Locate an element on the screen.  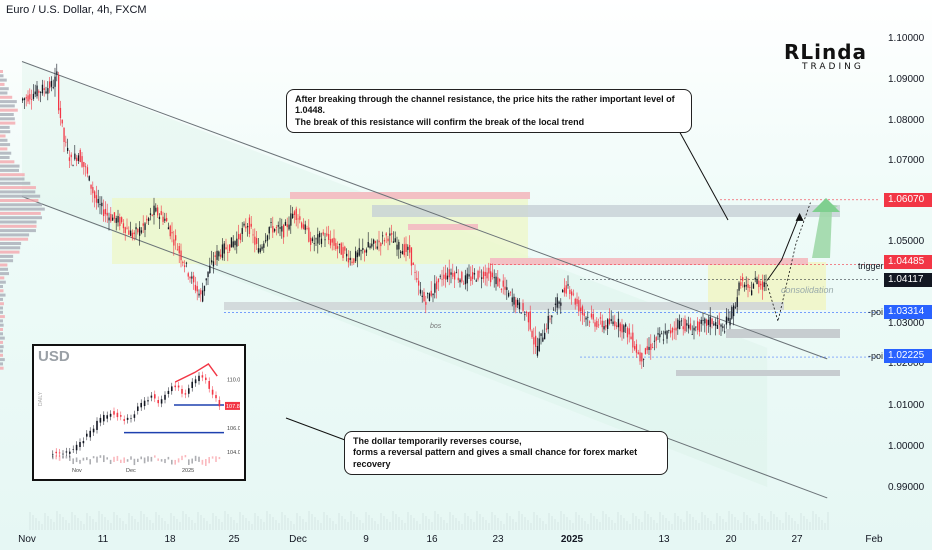
poi-label-2: -poi is located at coordinates (876, 356).